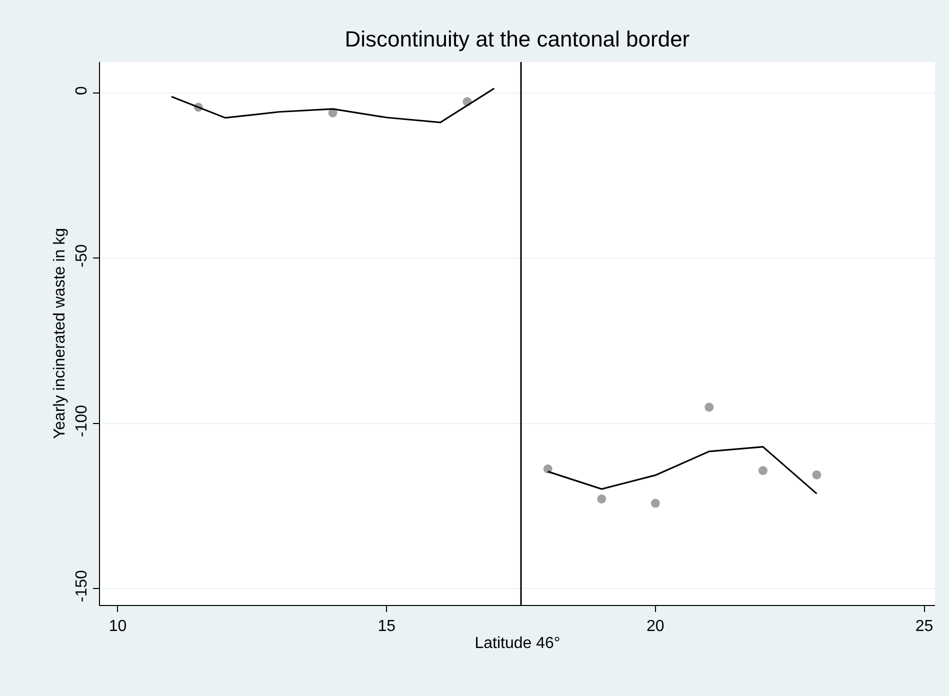 Image resolution: width=949 pixels, height=696 pixels. Describe the element at coordinates (387, 627) in the screenshot. I see `x-tick-label: 15` at that location.